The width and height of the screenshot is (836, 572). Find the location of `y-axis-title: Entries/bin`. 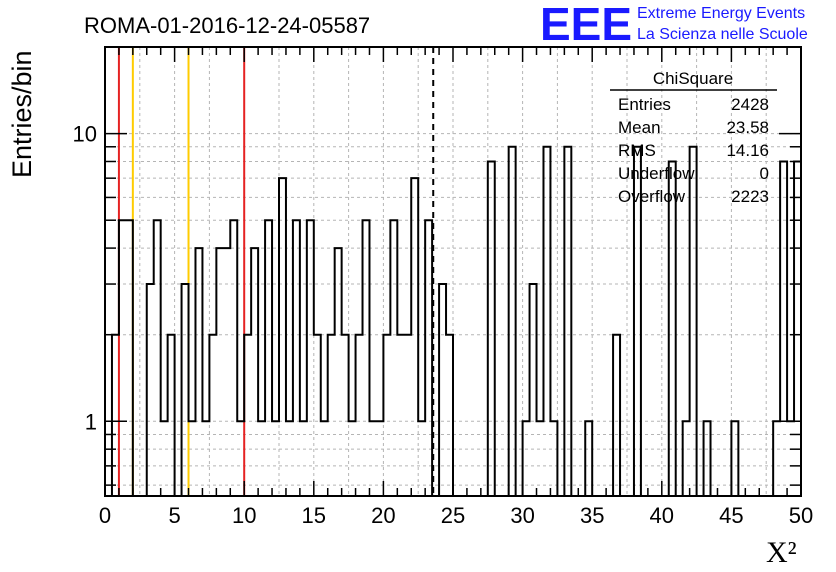

y-axis-title: Entries/bin is located at coordinates (22, 114).